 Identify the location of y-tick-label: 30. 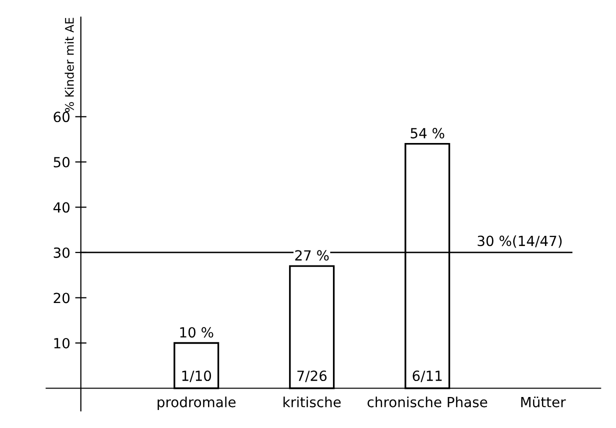
(62, 252).